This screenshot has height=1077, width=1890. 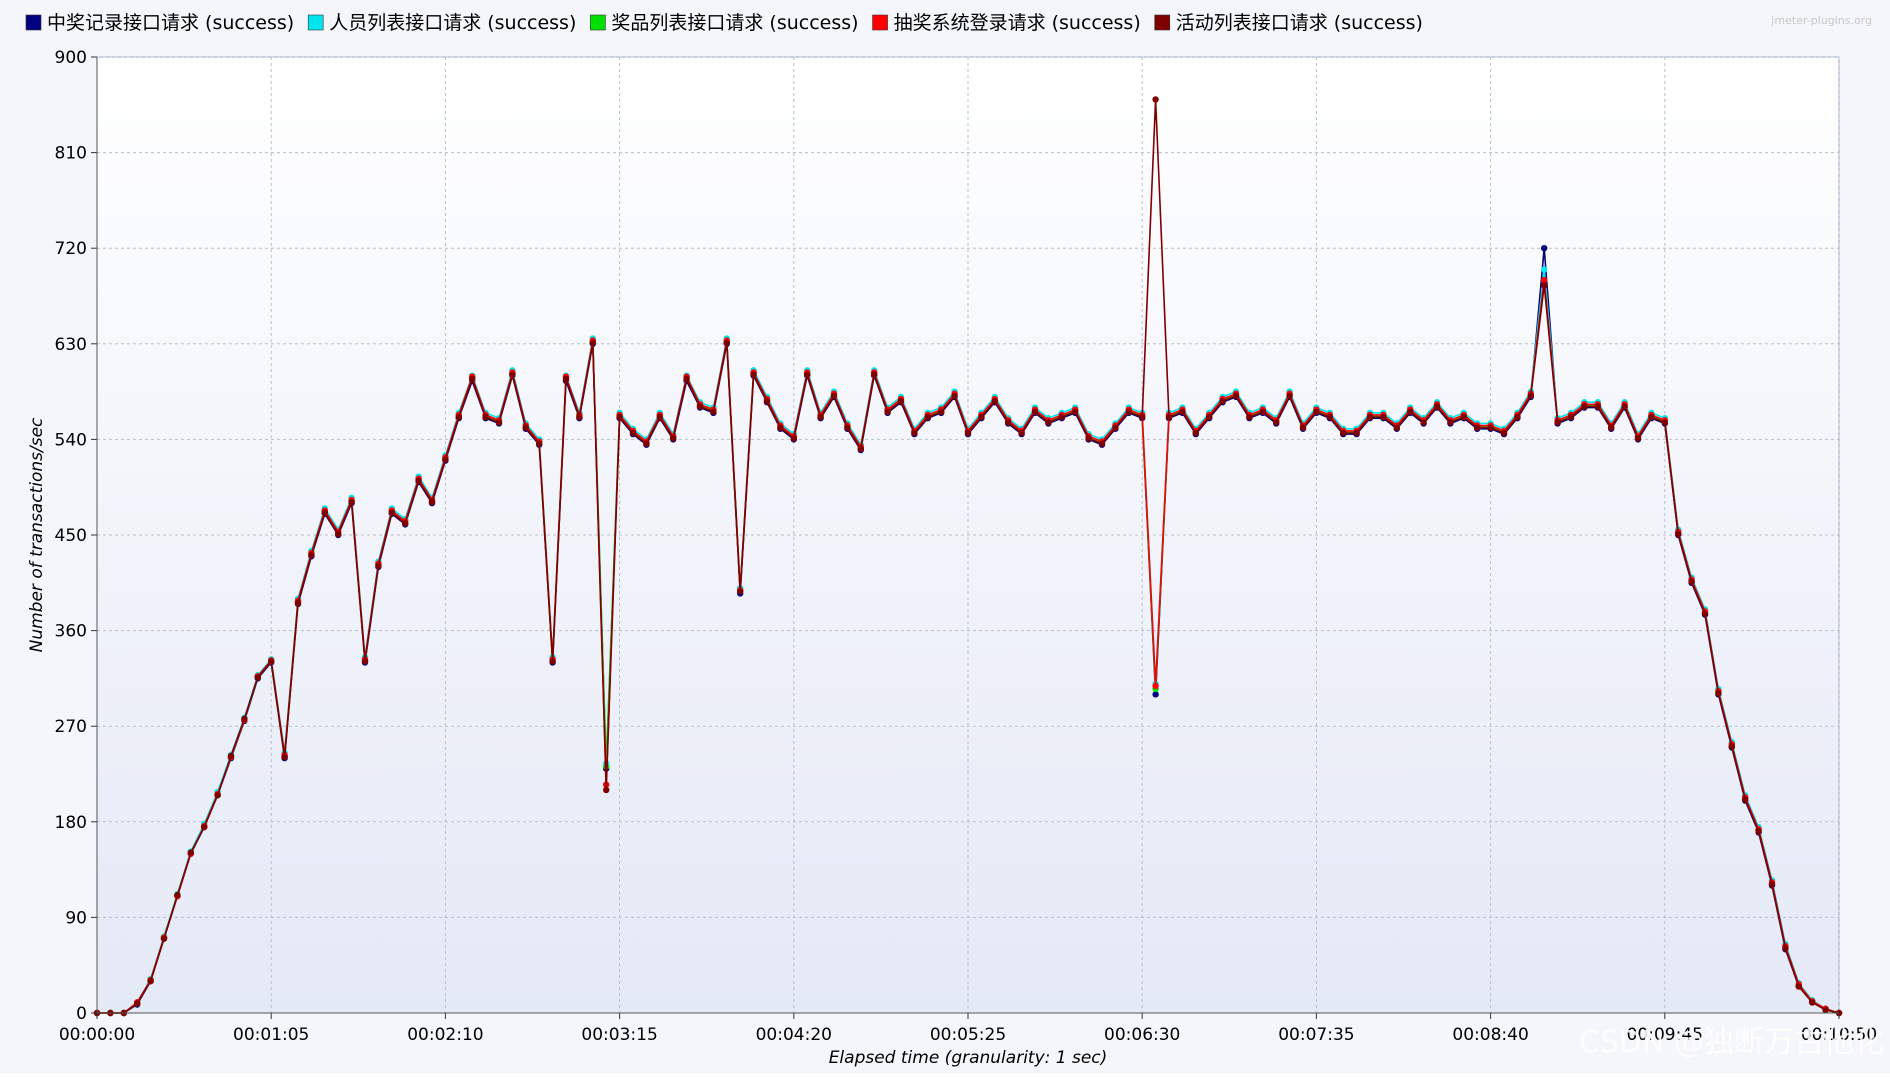 What do you see at coordinates (1142, 1035) in the screenshot?
I see `x-tick-label: 00:06:30` at bounding box center [1142, 1035].